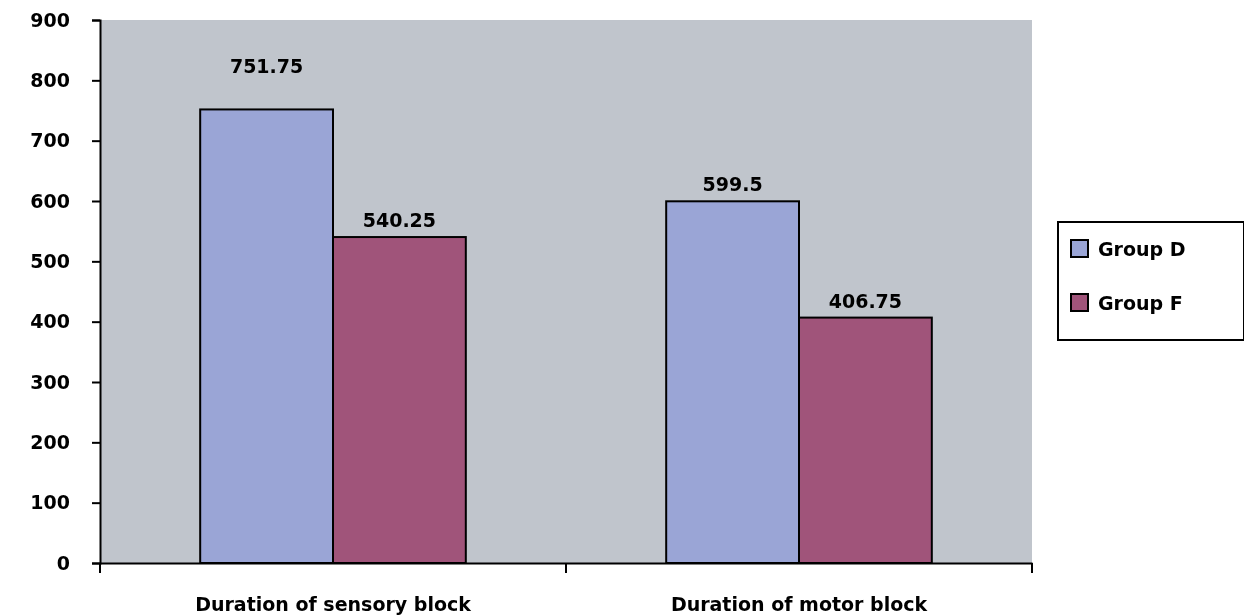  Describe the element at coordinates (50, 441) in the screenshot. I see `y-tick-label: 200` at that location.